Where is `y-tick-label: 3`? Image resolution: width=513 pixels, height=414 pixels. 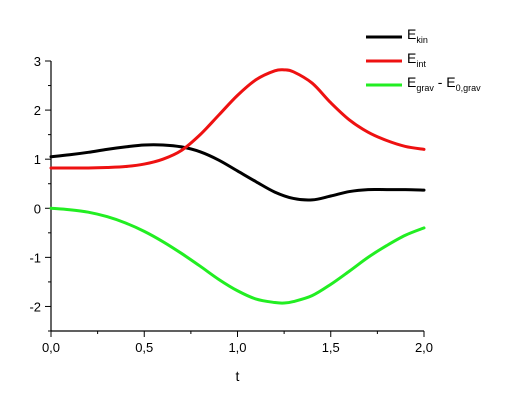
y-tick-label: 3 is located at coordinates (37, 61).